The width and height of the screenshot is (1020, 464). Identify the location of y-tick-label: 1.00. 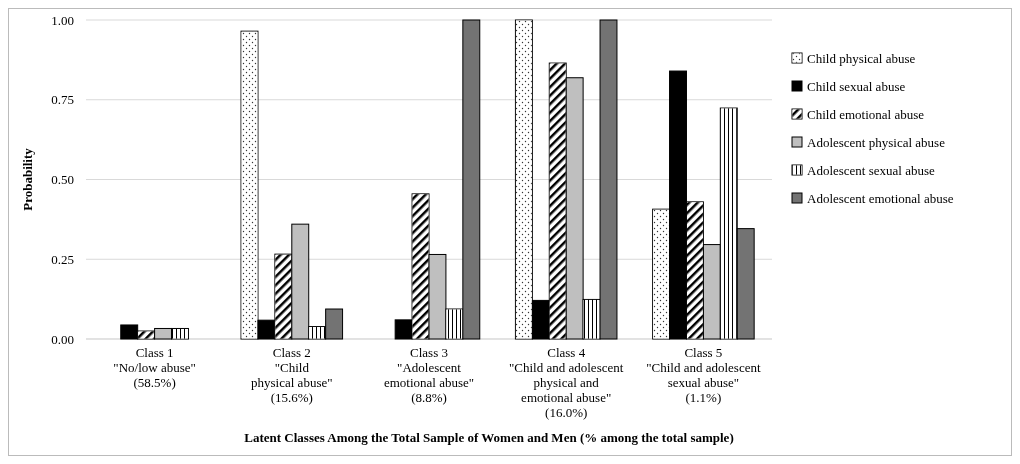
(62, 20).